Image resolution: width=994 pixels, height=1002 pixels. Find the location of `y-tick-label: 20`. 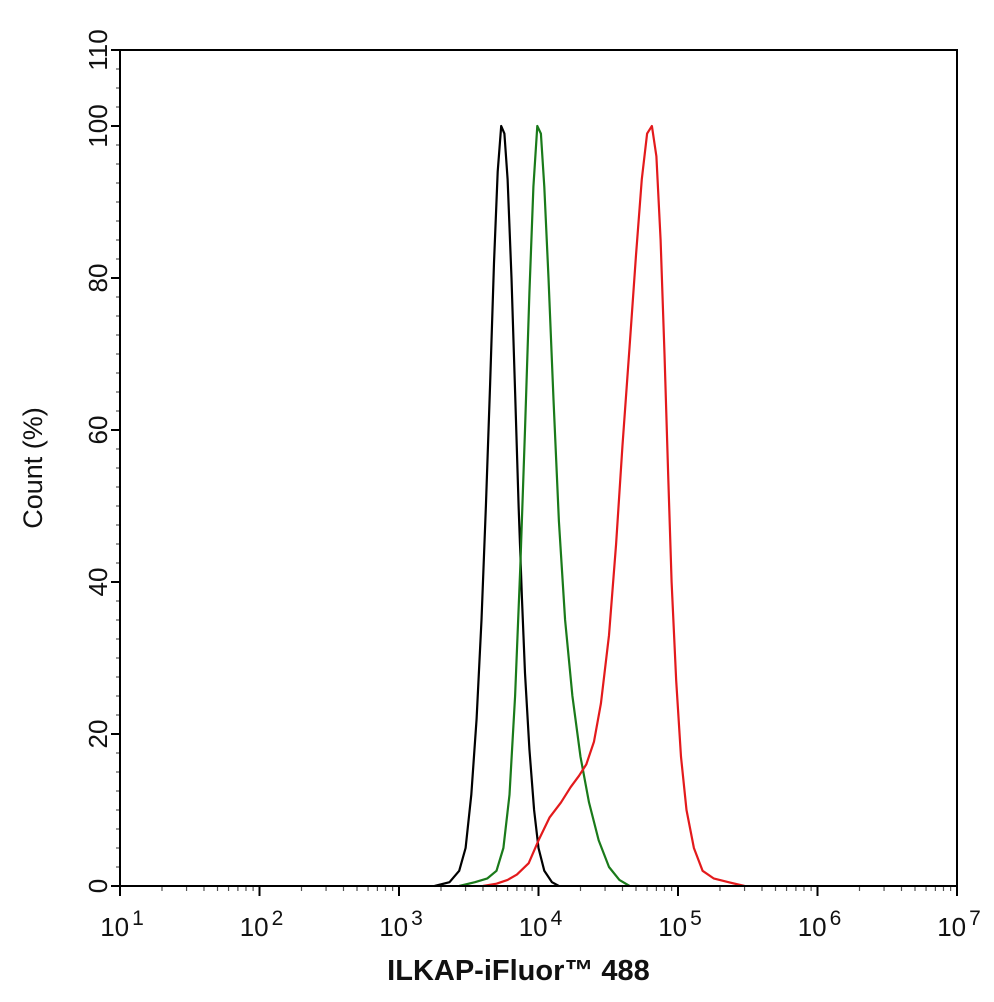

y-tick-label: 20 is located at coordinates (98, 734).